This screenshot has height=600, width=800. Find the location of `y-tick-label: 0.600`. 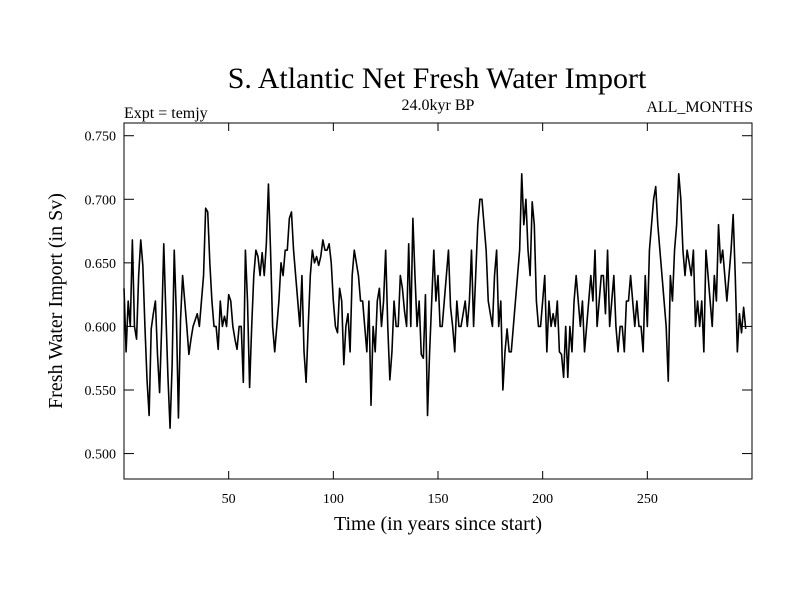

y-tick-label: 0.600 is located at coordinates (101, 327).